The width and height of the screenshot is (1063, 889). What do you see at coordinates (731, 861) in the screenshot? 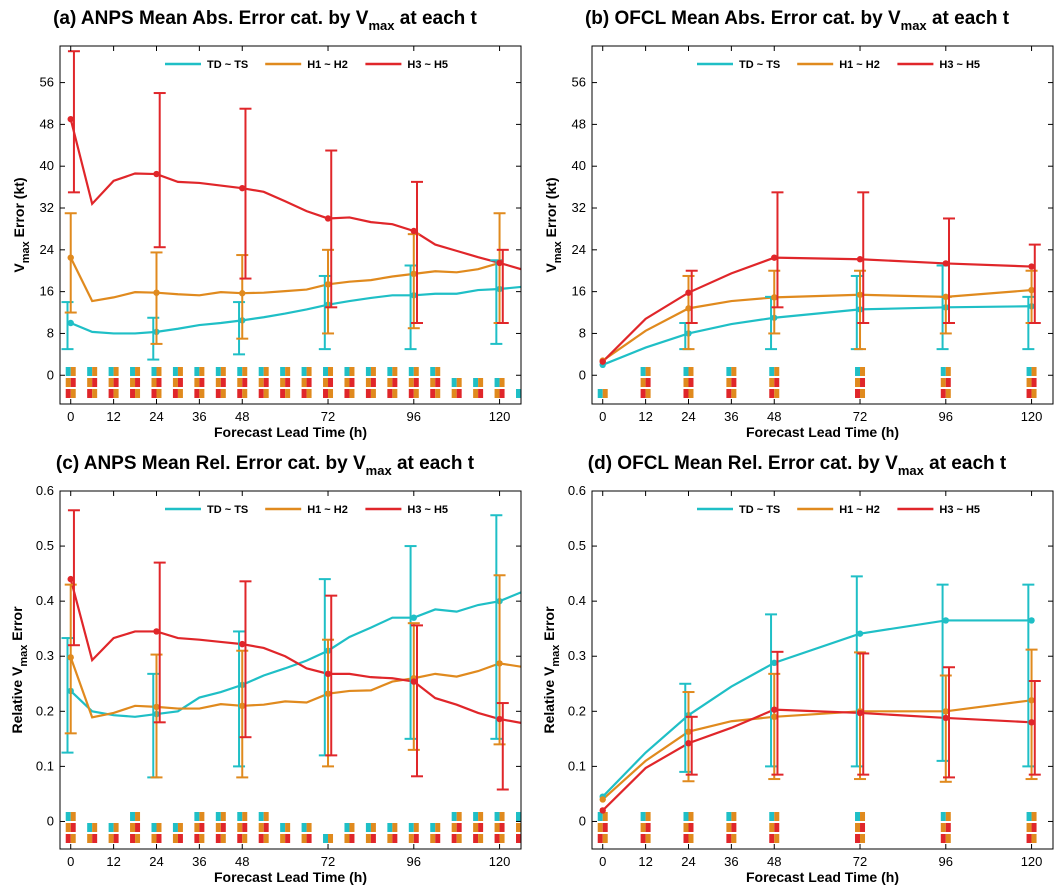
I see `x-tick-label: 36` at bounding box center [731, 861].